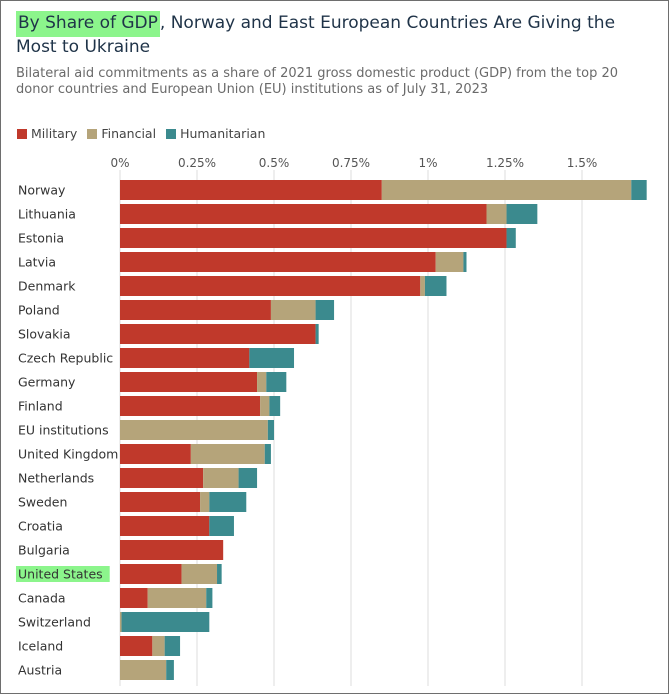 This screenshot has height=694, width=669. I want to click on bar-czech-republic-military, so click(185, 358).